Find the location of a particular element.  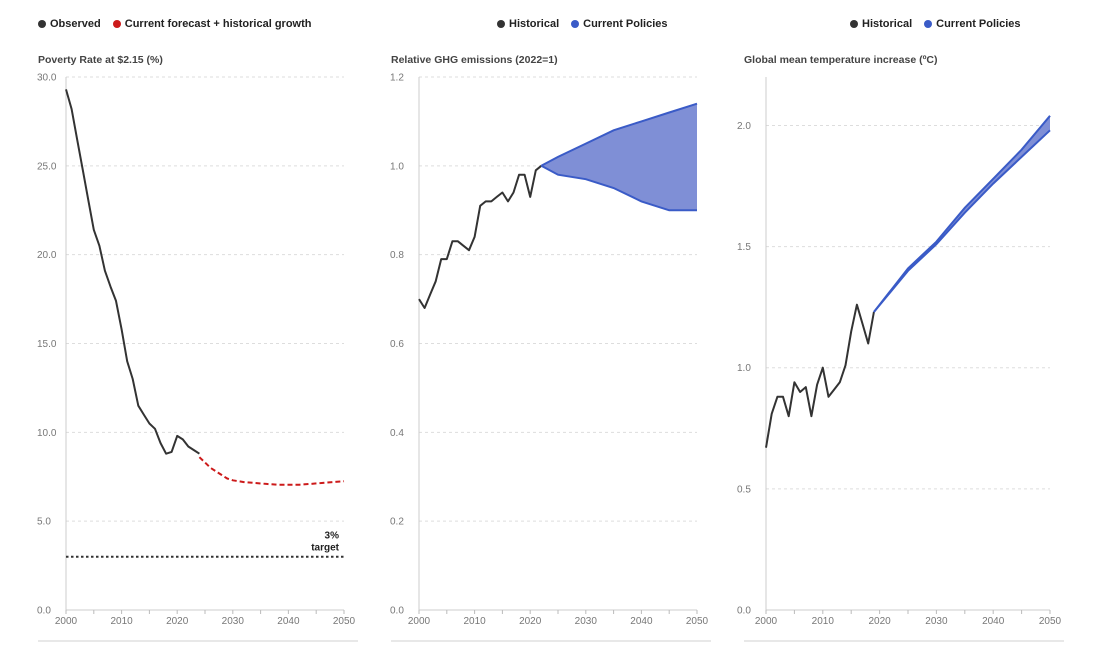

legend-label: Current forecast + historical growth is located at coordinates (218, 24).